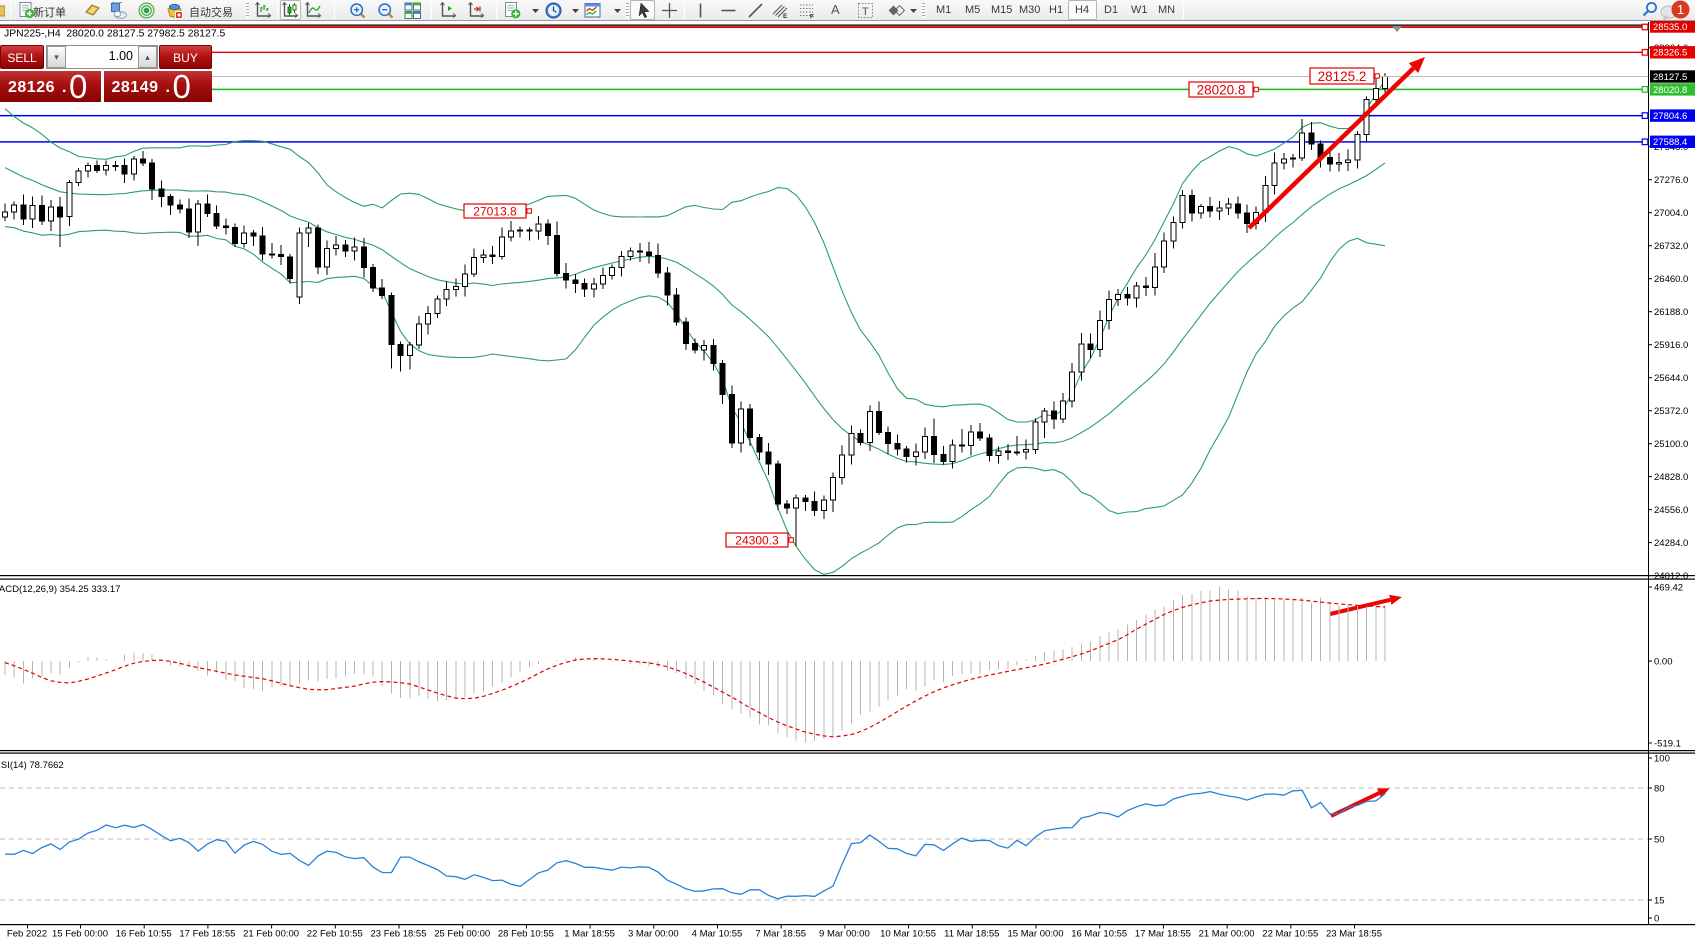  Describe the element at coordinates (1099, 934) in the screenshot. I see `svg-text: 16 Mar 10:55` at that location.